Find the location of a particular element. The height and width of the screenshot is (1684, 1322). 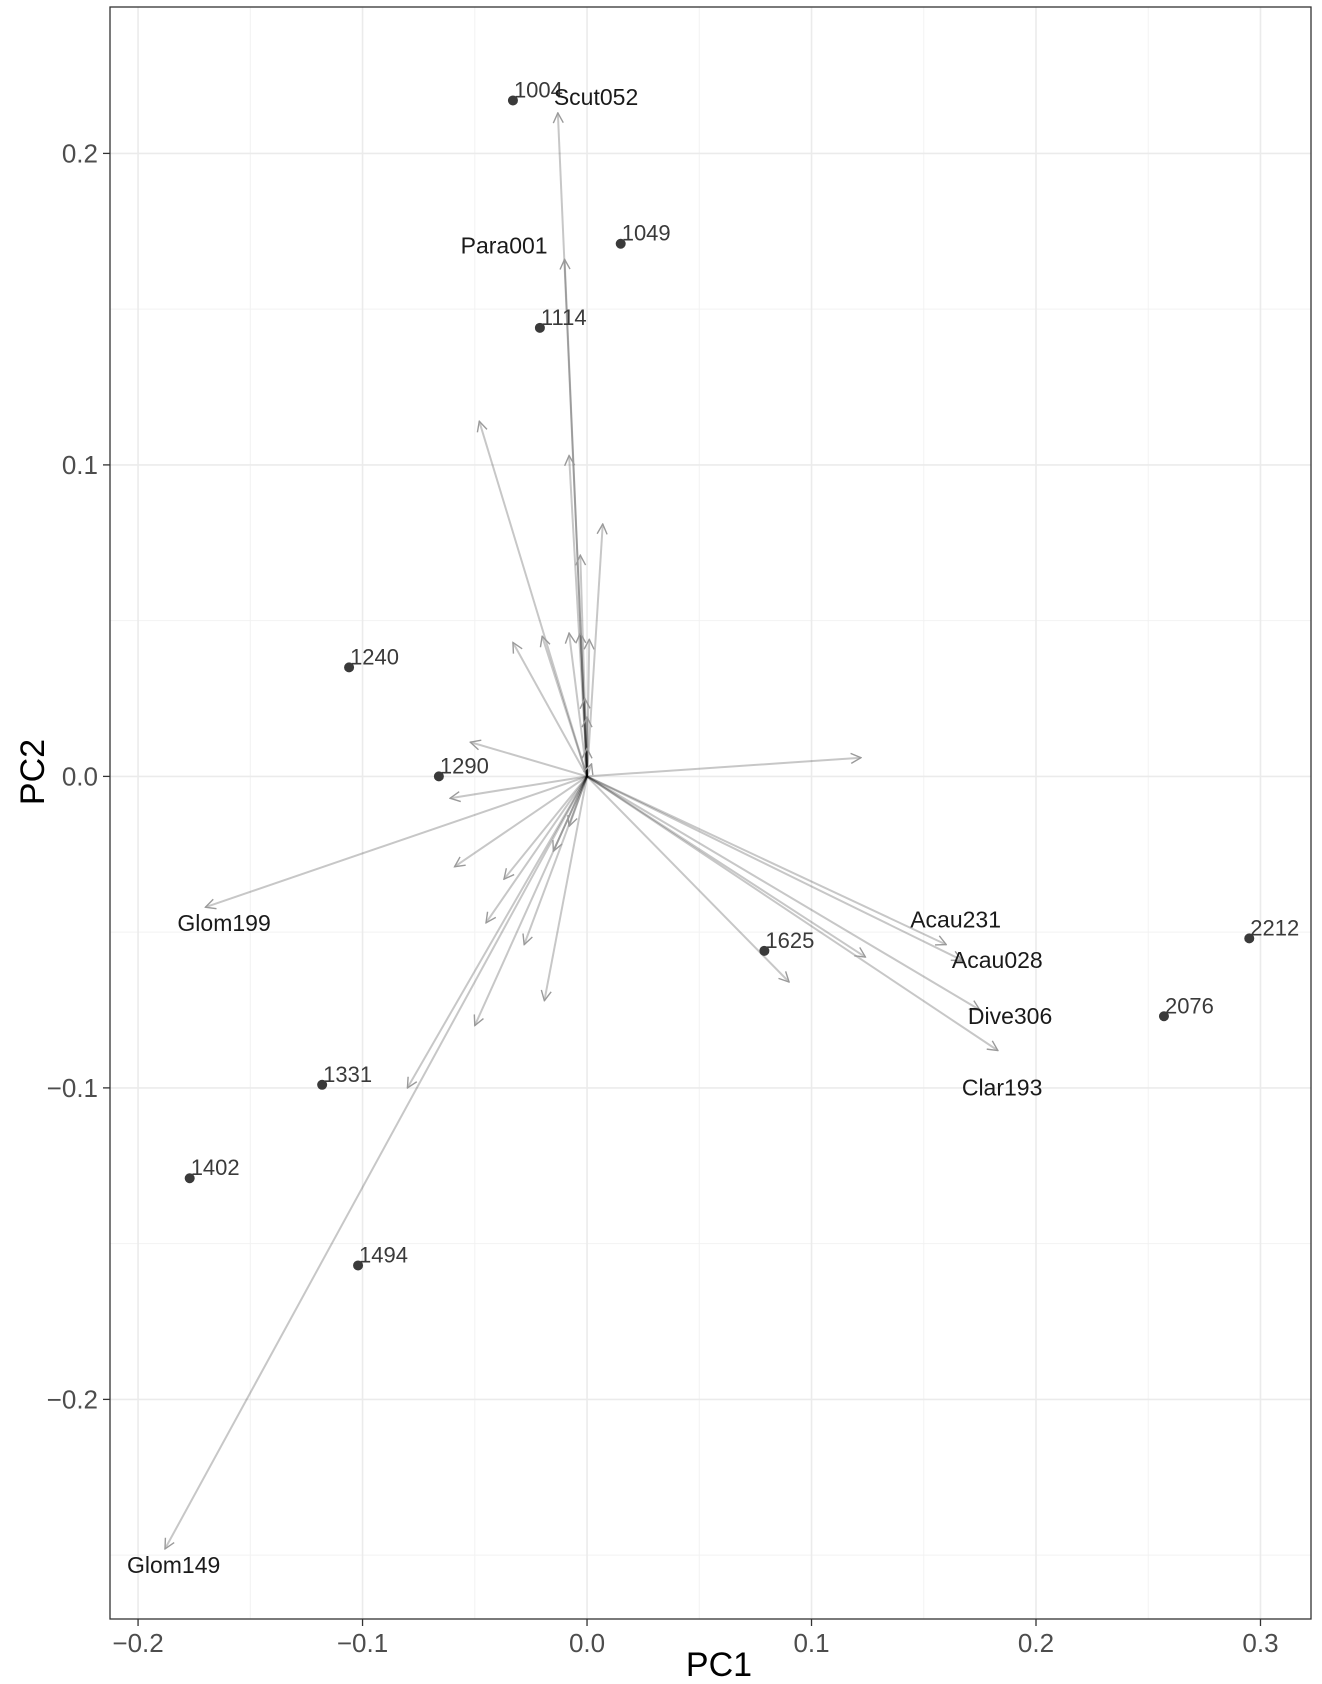

loading-label-dive306: Dive306 is located at coordinates (1010, 1016).